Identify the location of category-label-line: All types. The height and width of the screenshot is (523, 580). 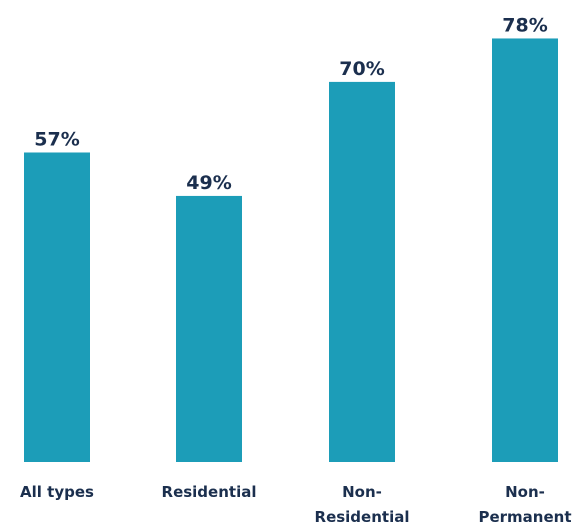
(57, 492).